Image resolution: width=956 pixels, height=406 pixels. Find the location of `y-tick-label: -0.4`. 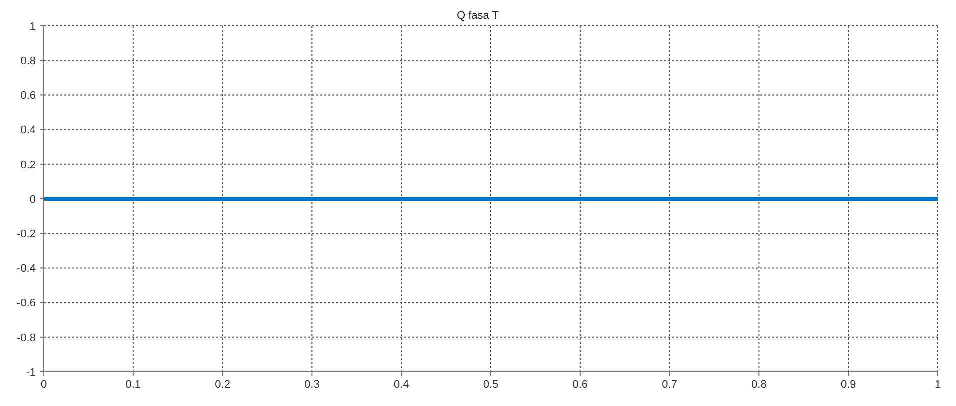

y-tick-label: -0.4 is located at coordinates (26, 269).